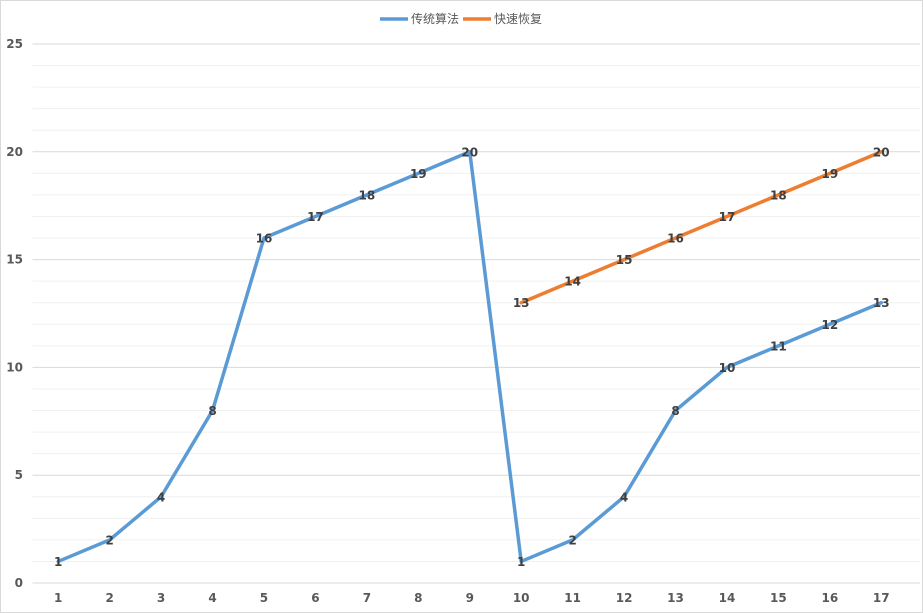  I want to click on x-tick-label: 5, so click(264, 598).